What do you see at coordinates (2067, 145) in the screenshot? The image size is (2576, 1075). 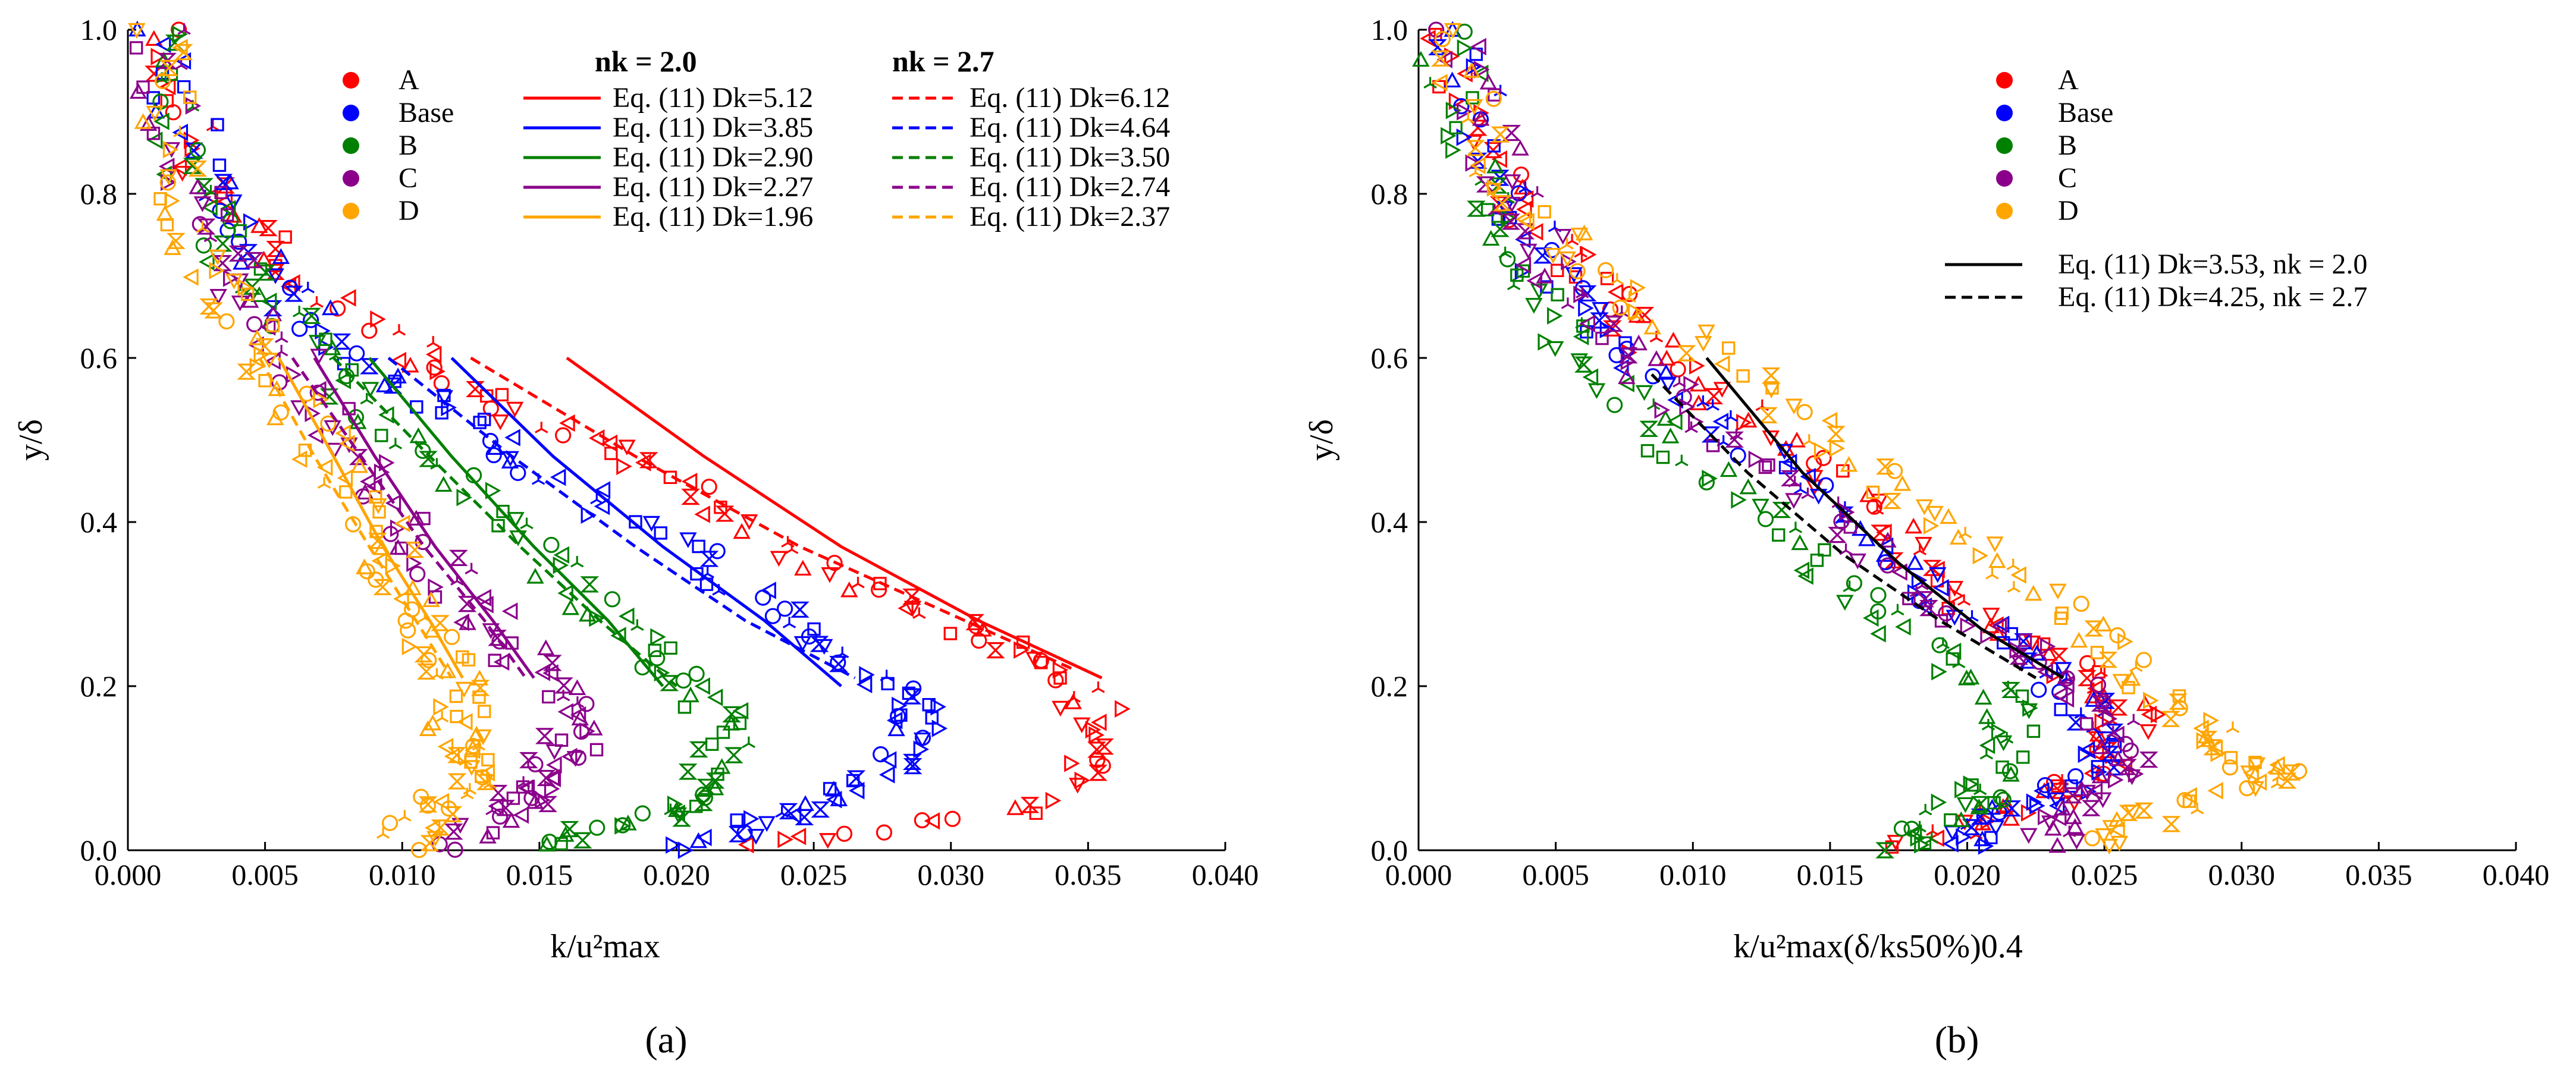 I see `legend-label: B` at bounding box center [2067, 145].